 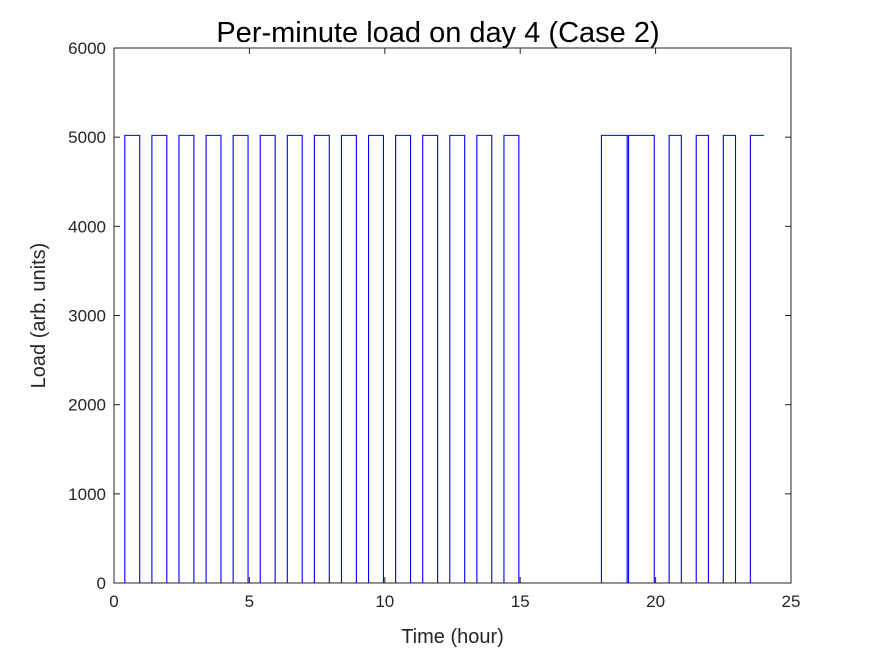 What do you see at coordinates (87, 405) in the screenshot?
I see `y-tick-label: 2000` at bounding box center [87, 405].